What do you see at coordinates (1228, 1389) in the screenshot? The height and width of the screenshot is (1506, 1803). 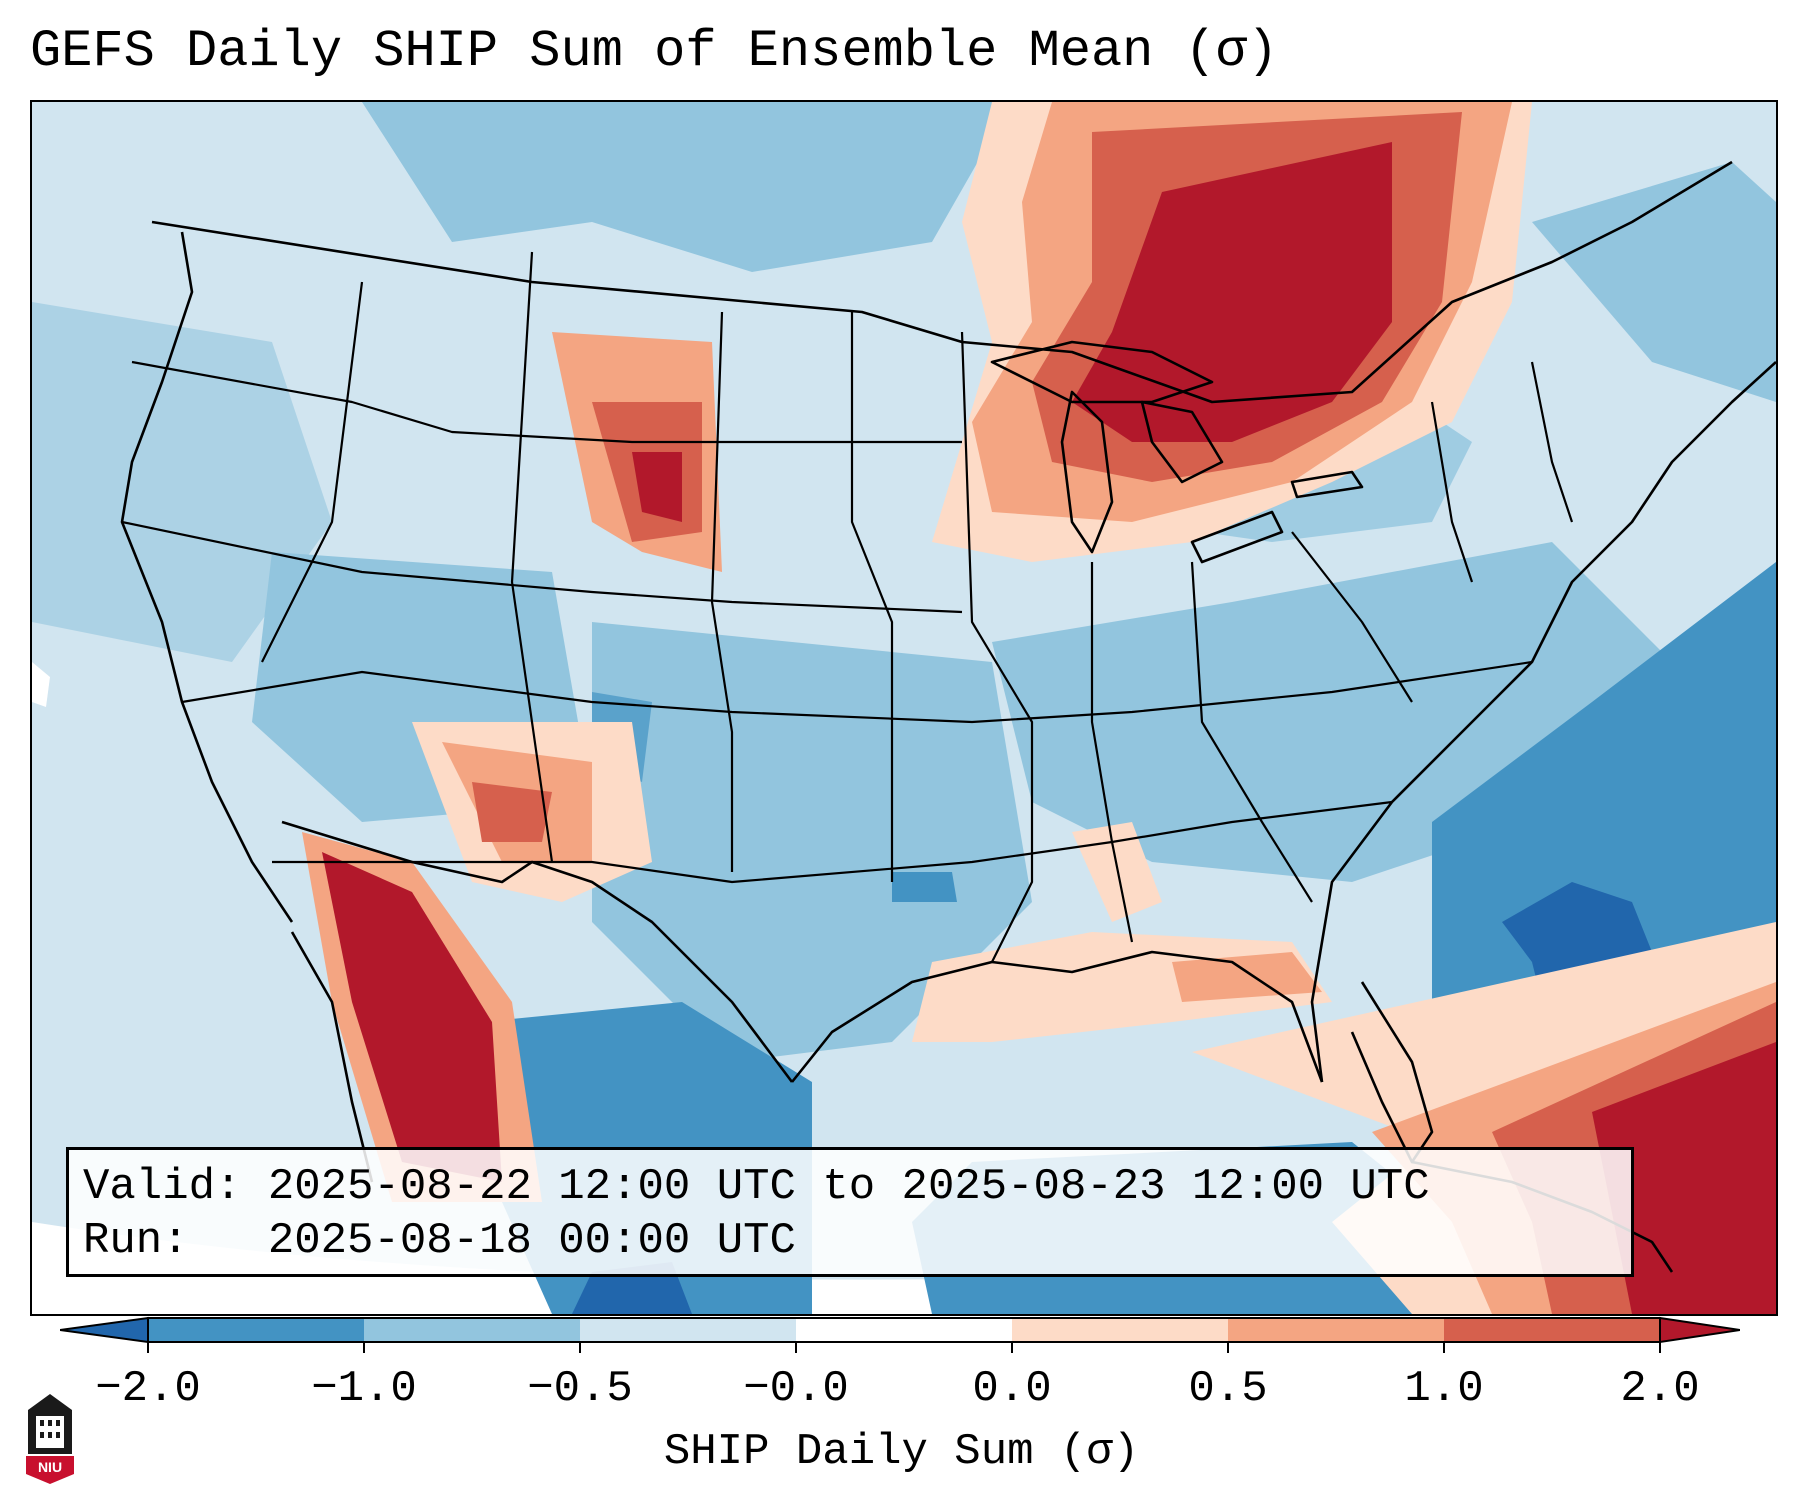 I see `colorbar-tick-label: 0.5` at bounding box center [1228, 1389].